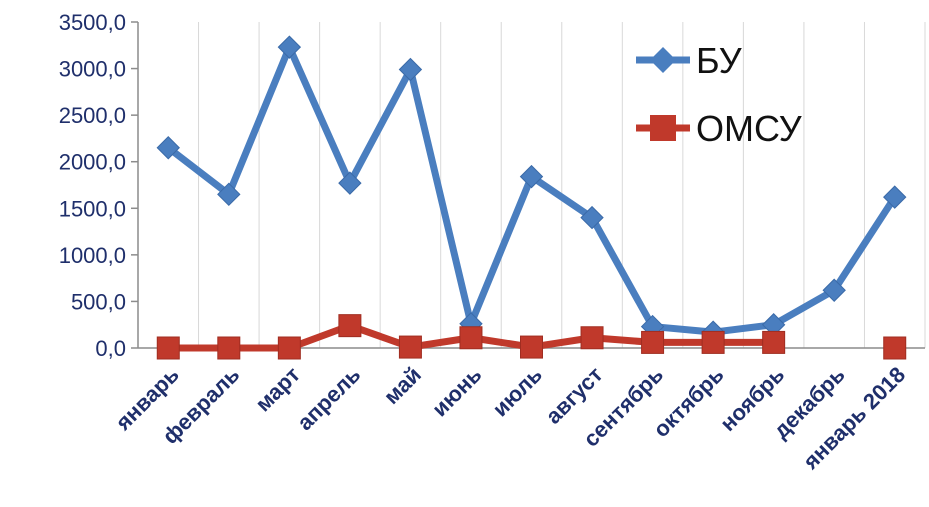 The image size is (929, 507). I want to click on x-tick-label: апрель, so click(328, 398).